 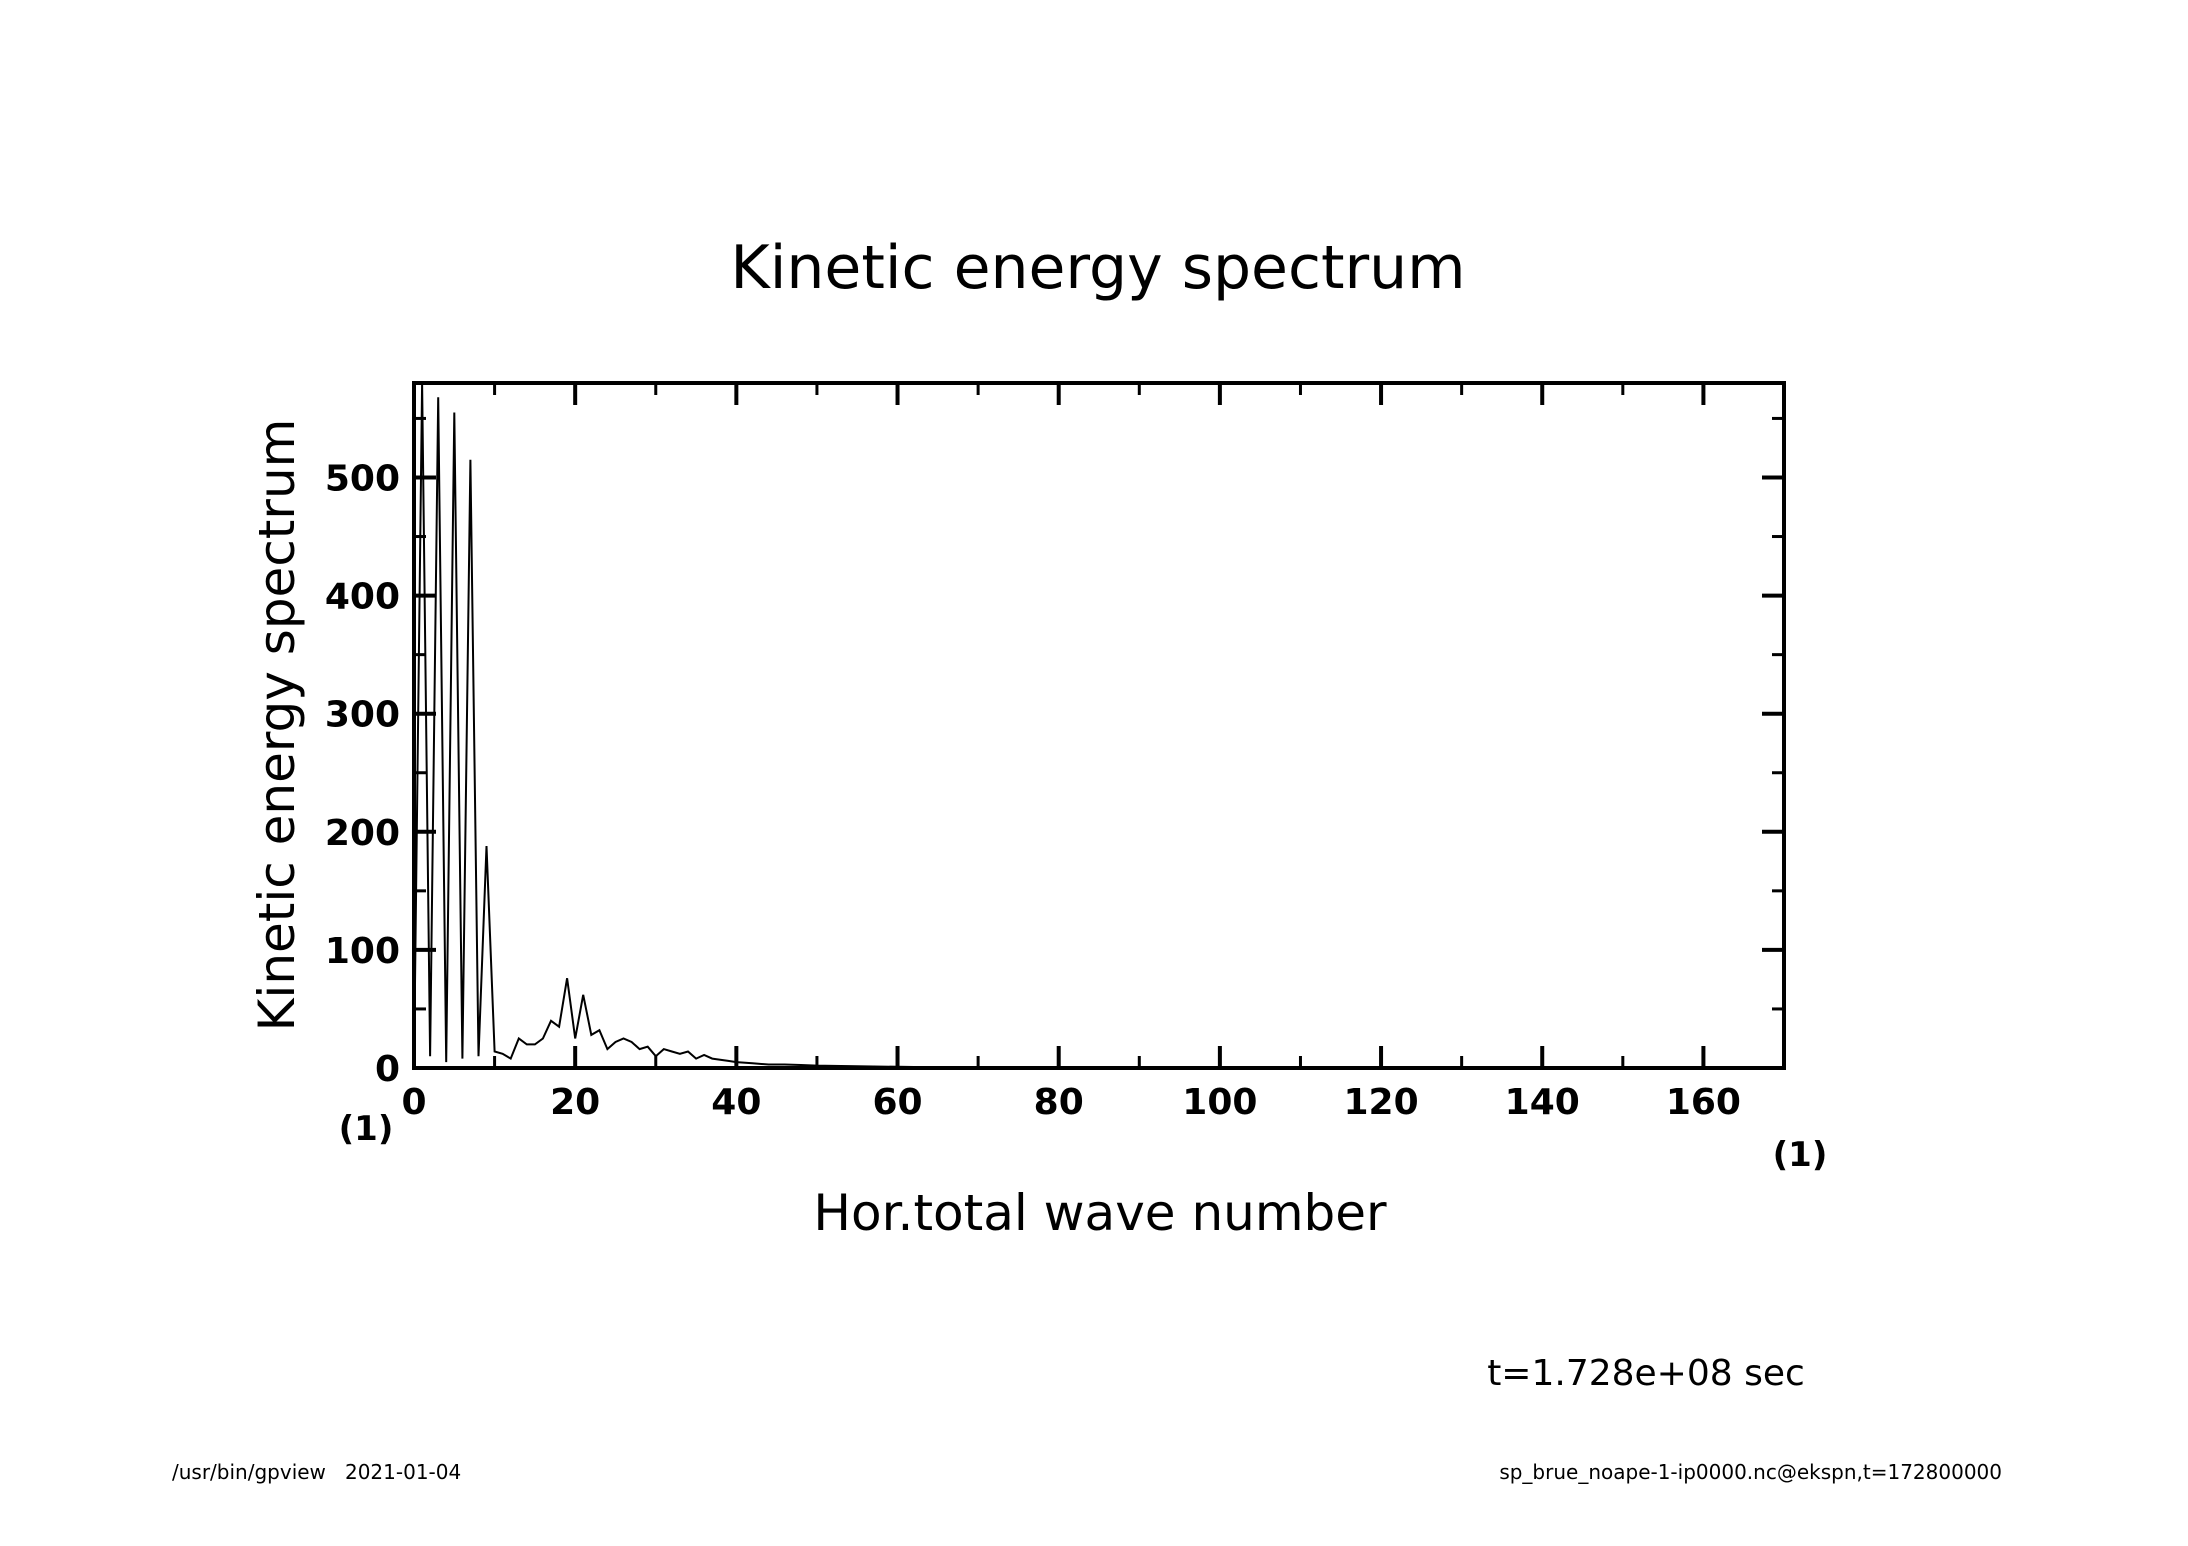 I want to click on x-tick-label: 120, so click(x=1380, y=1102).